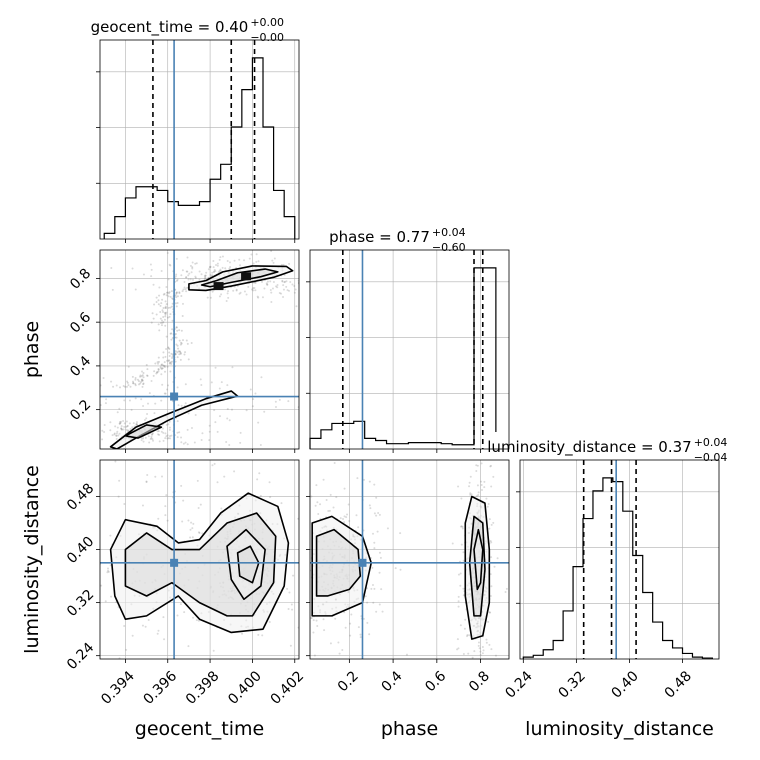  What do you see at coordinates (80, 366) in the screenshot?
I see `y-tick-label: 0.4` at bounding box center [80, 366].